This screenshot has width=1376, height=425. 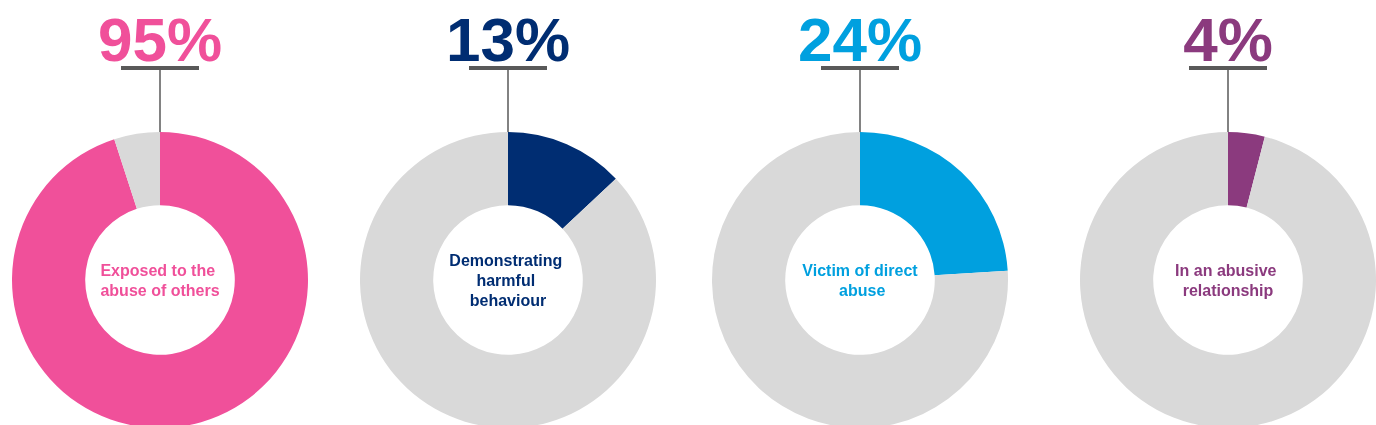 What do you see at coordinates (1228, 39) in the screenshot?
I see `data-label: 4%` at bounding box center [1228, 39].